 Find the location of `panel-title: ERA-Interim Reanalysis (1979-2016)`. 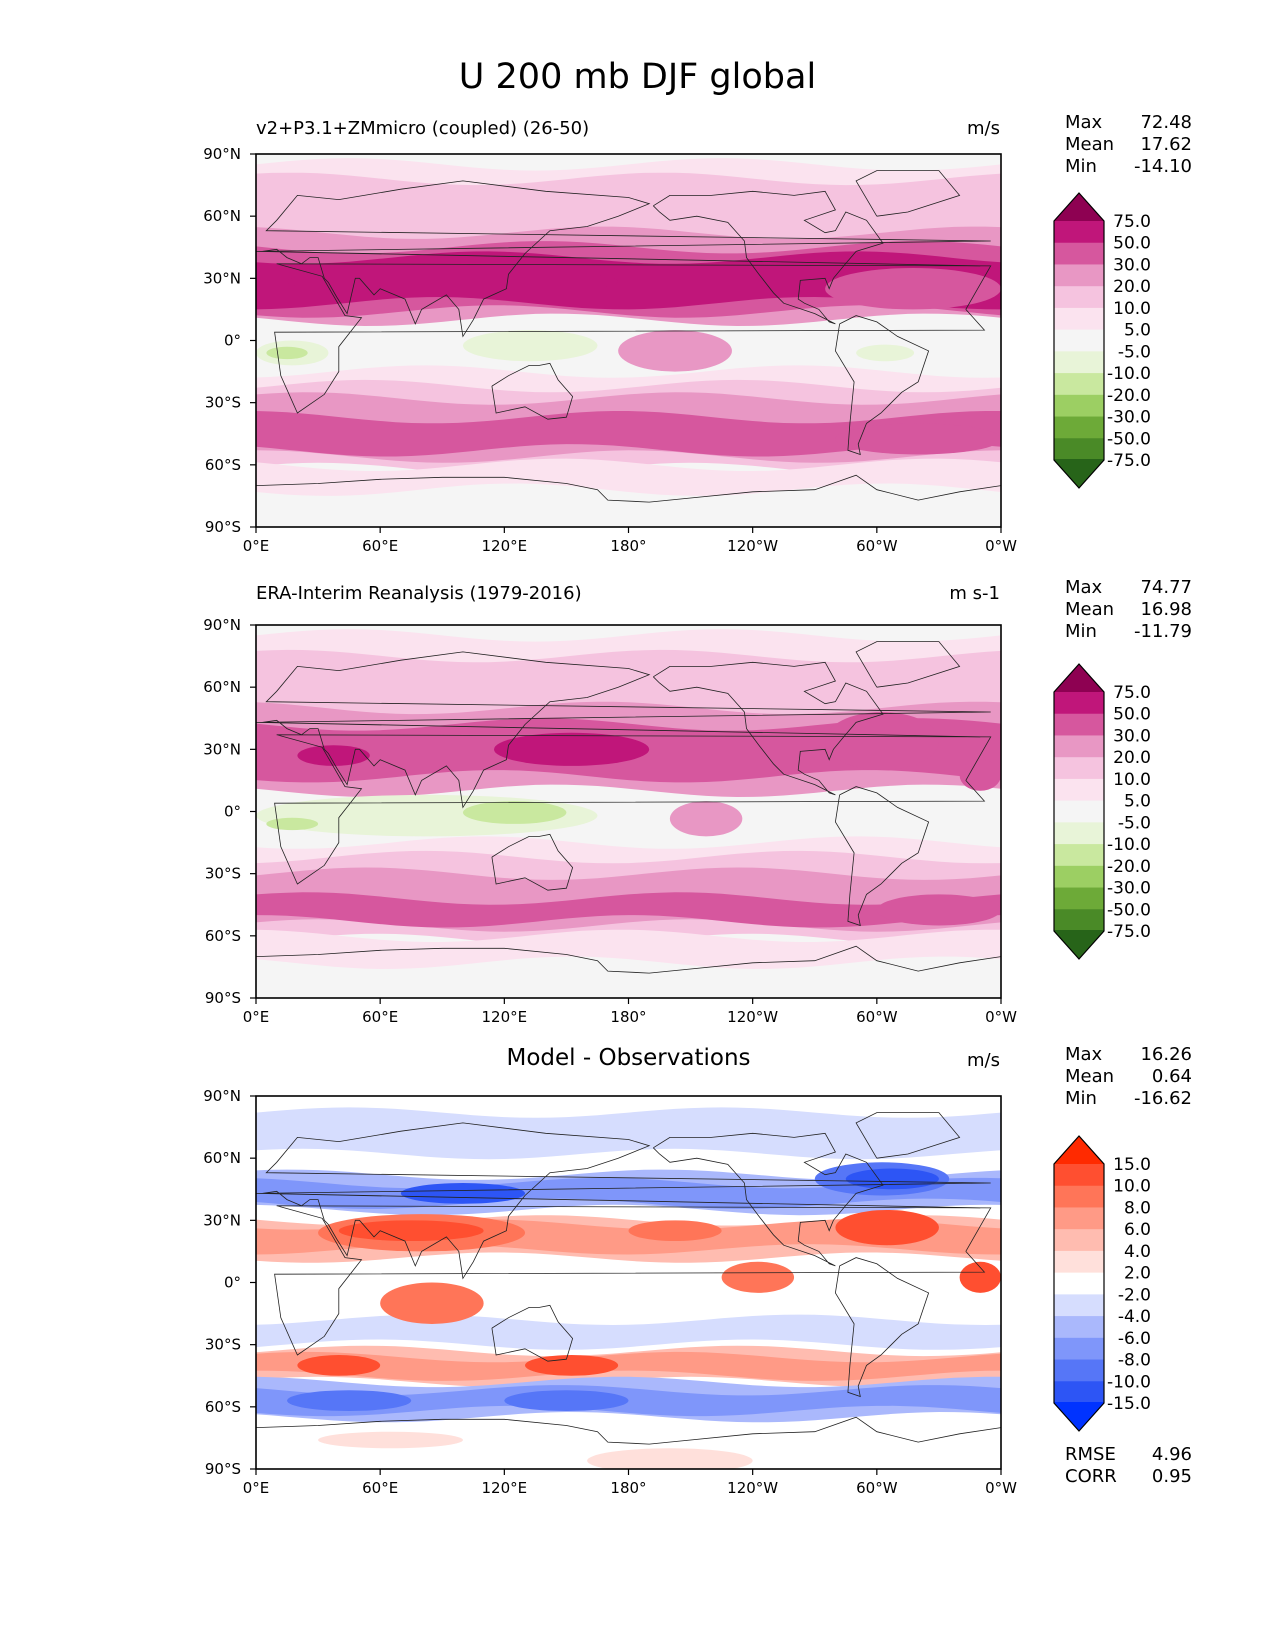

panel-title: ERA-Interim Reanalysis (1979-2016) is located at coordinates (419, 593).